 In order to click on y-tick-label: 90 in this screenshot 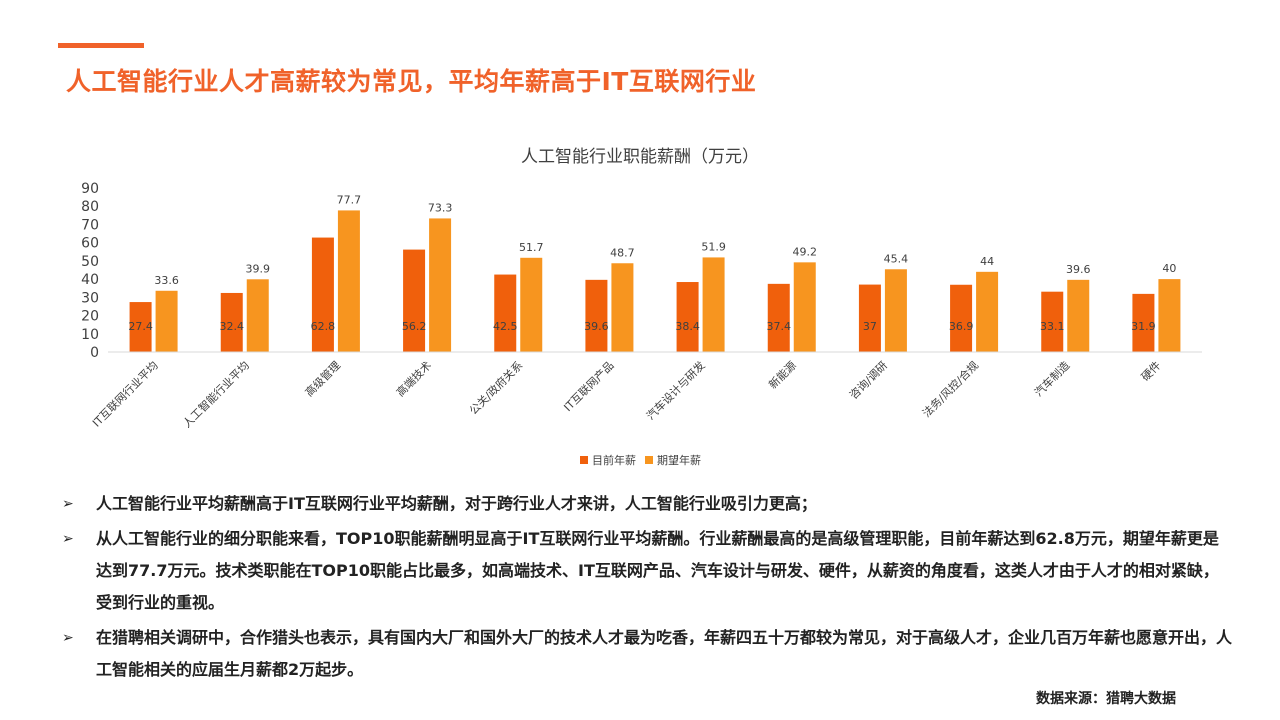, I will do `click(90, 189)`.